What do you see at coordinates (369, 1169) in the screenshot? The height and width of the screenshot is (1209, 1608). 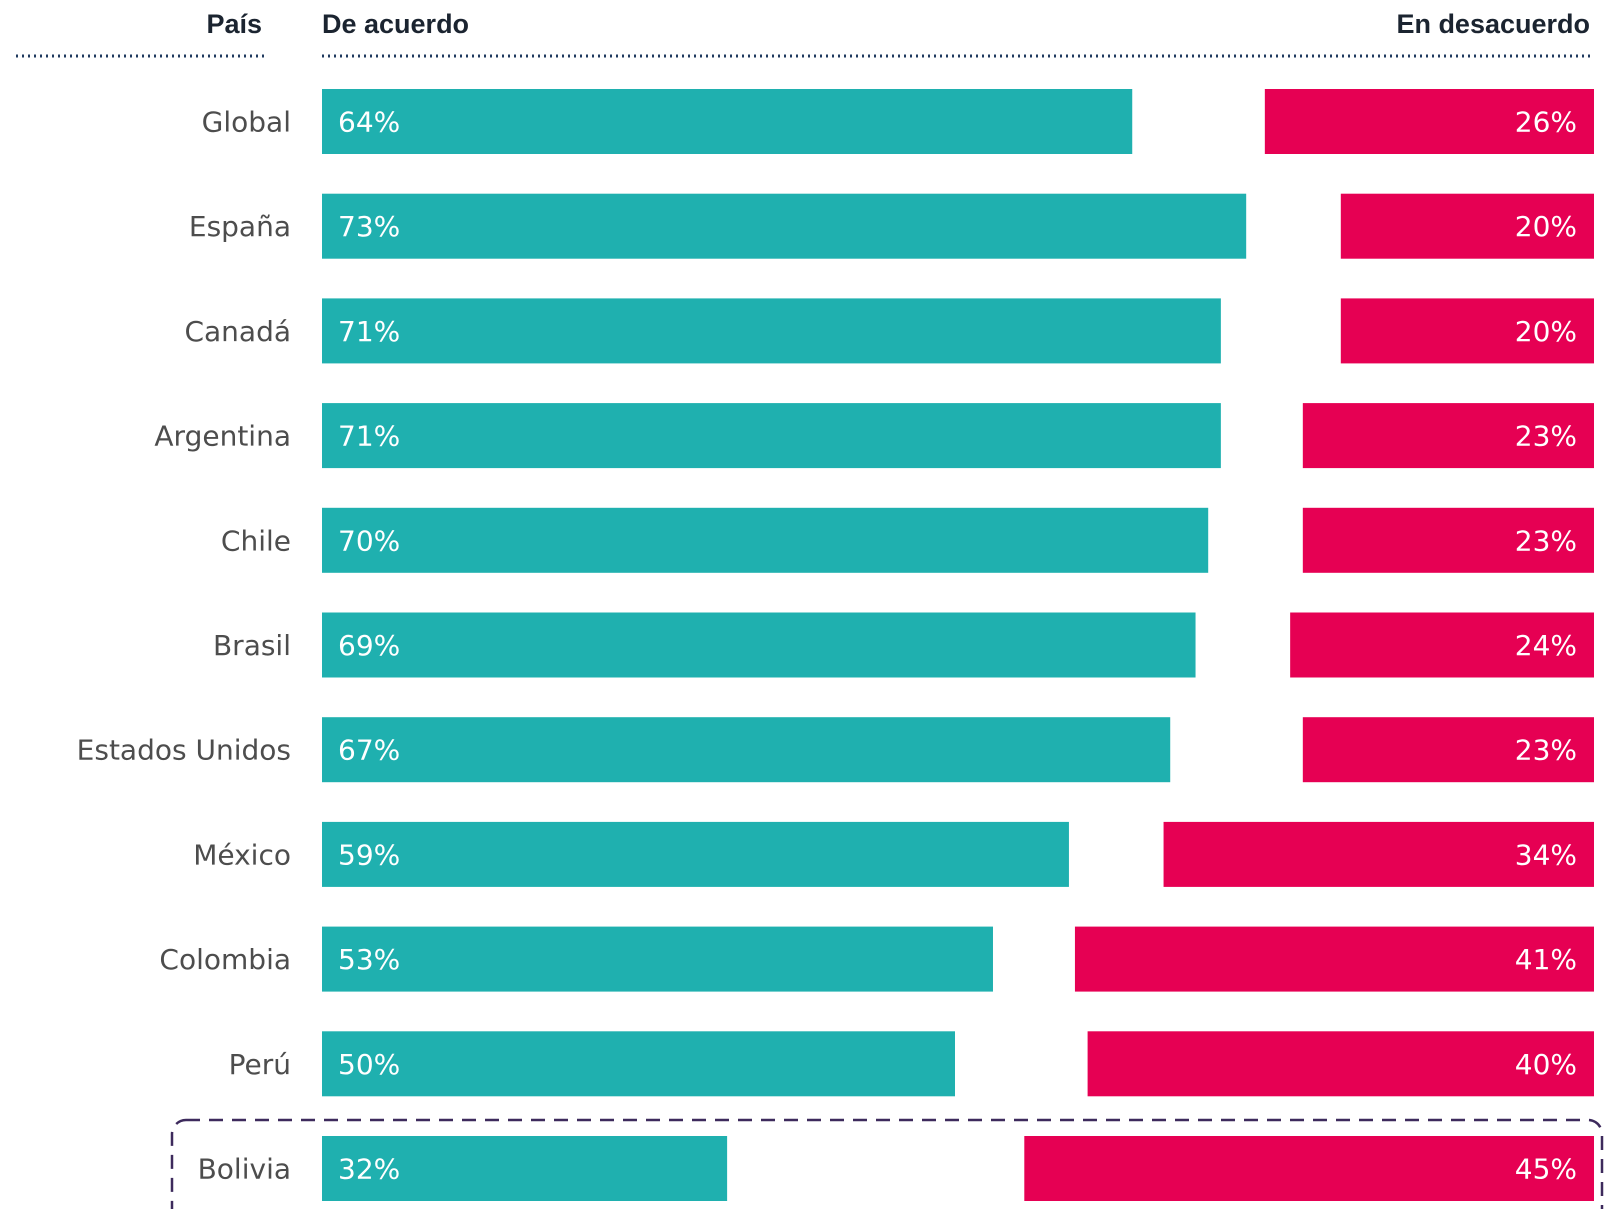 I see `agree-value-label: 32%` at bounding box center [369, 1169].